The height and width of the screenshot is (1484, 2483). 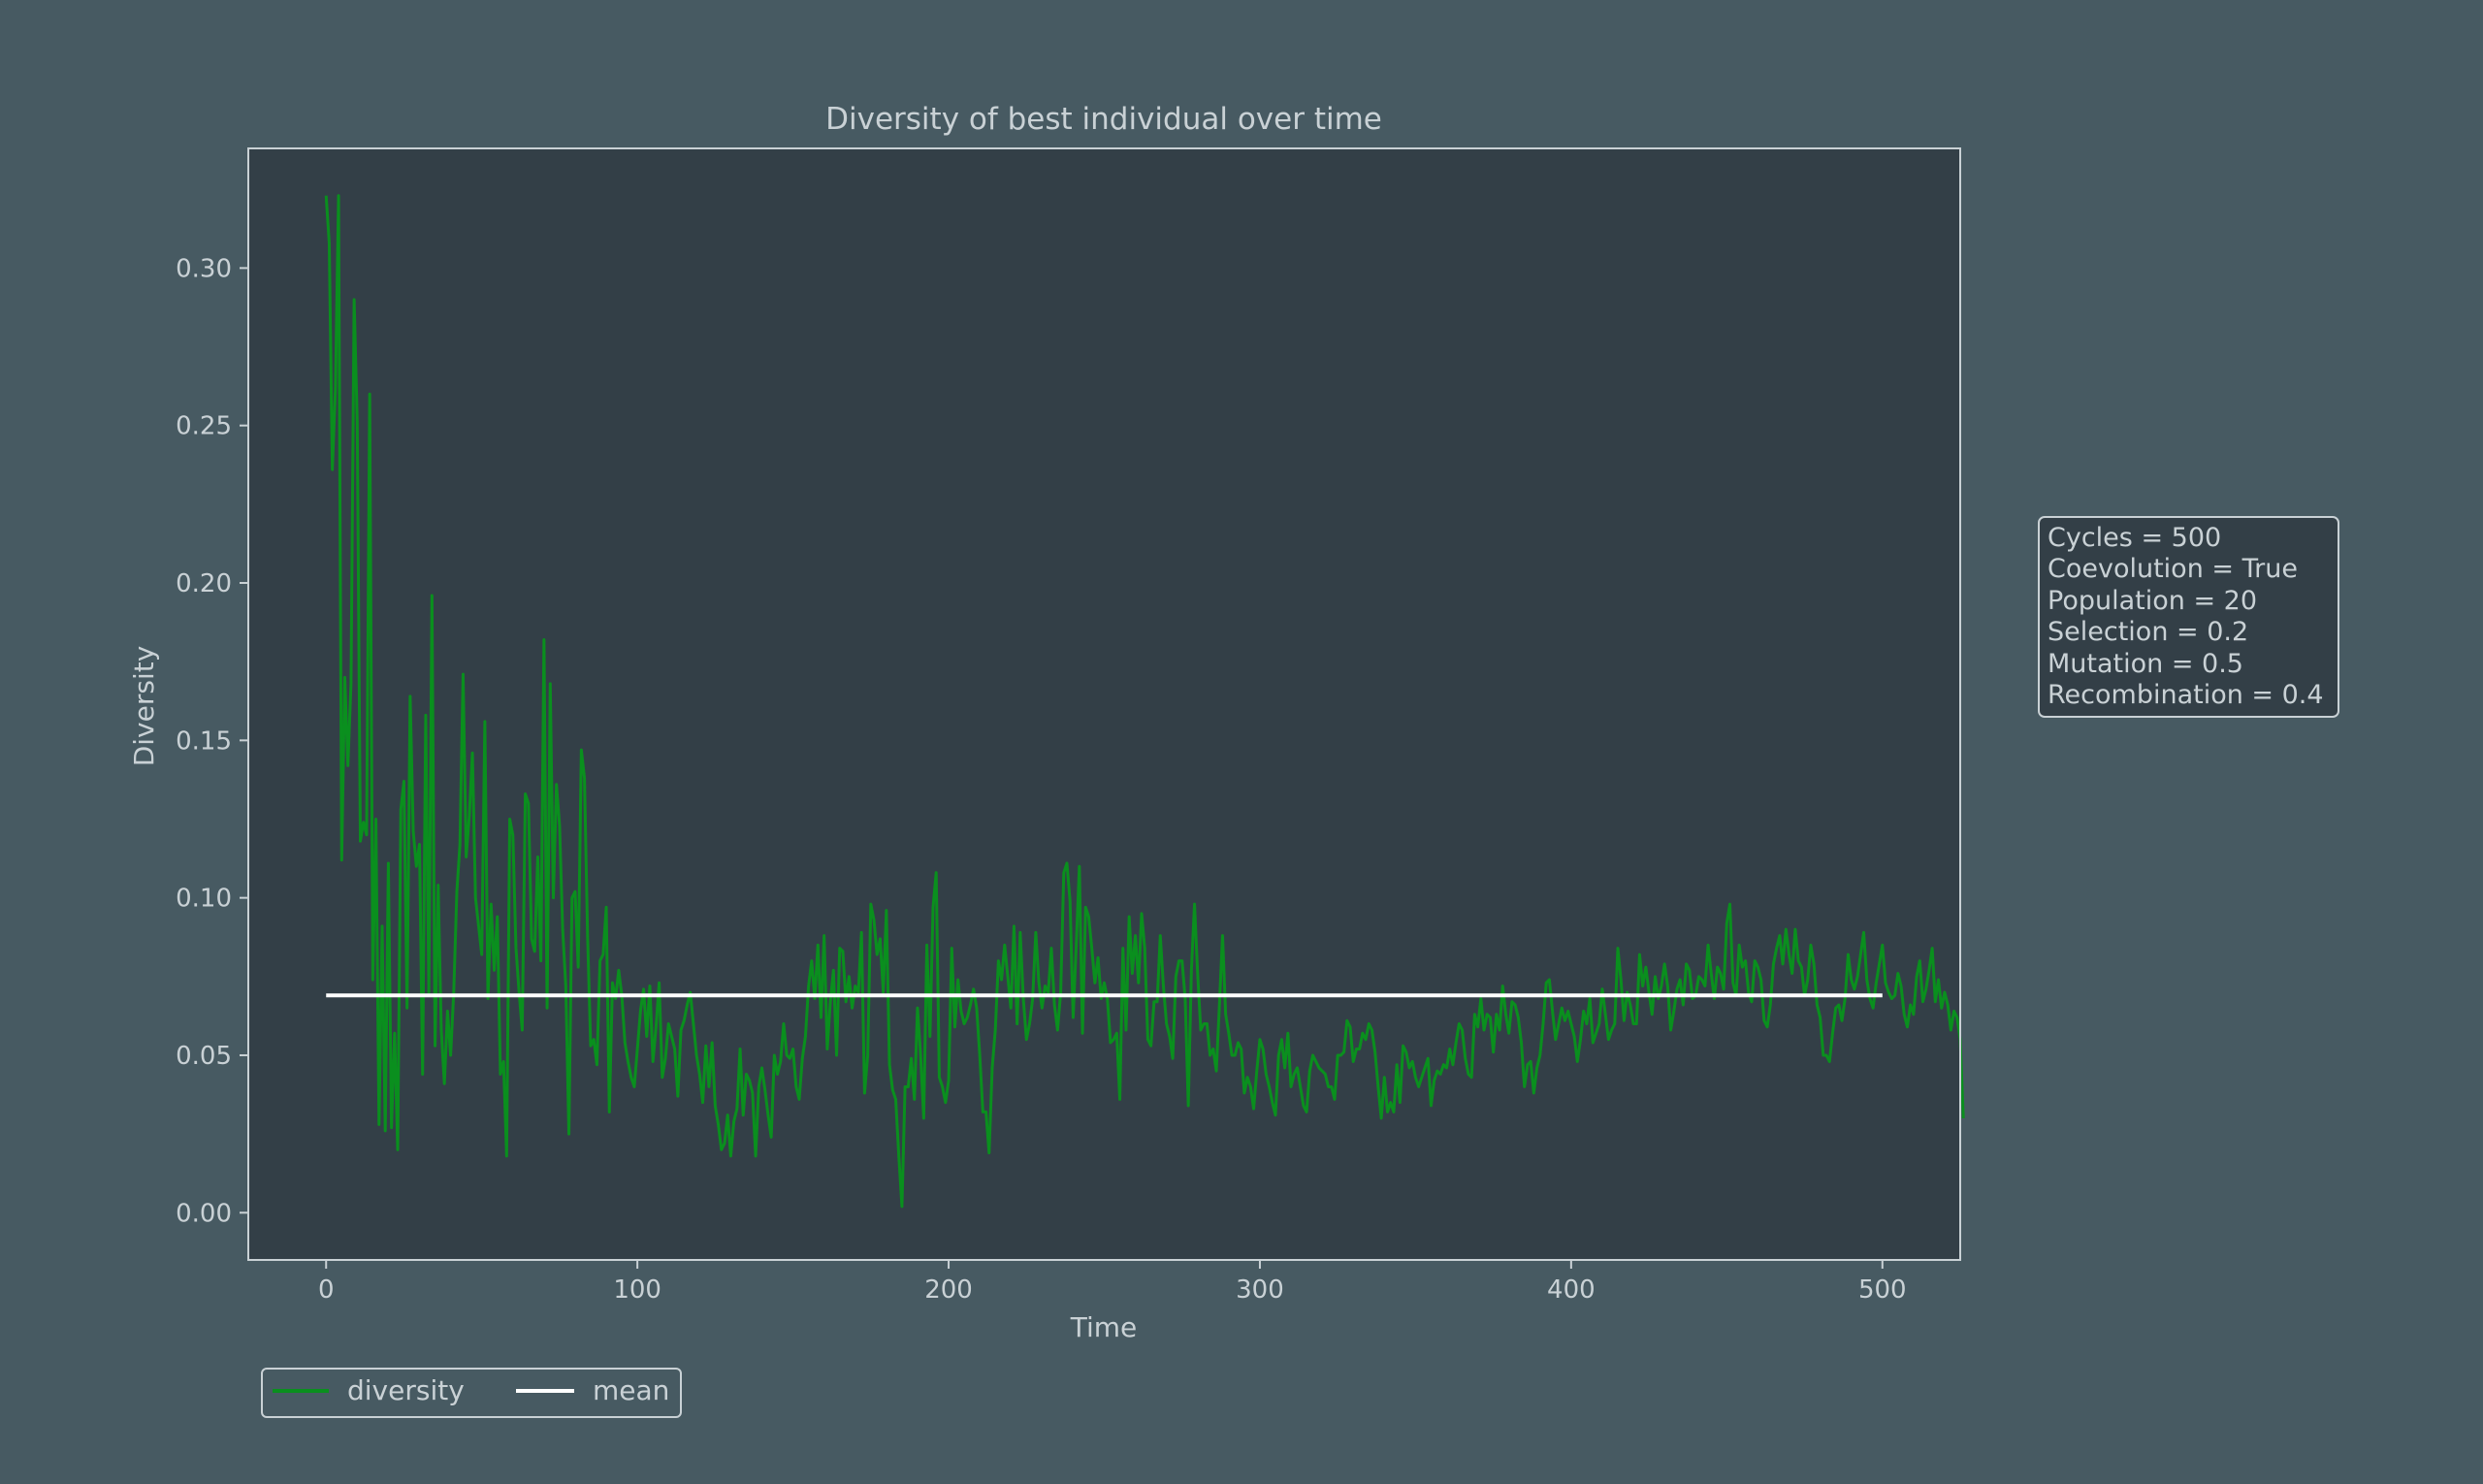 What do you see at coordinates (327, 1290) in the screenshot?
I see `x-tick-label: 0` at bounding box center [327, 1290].